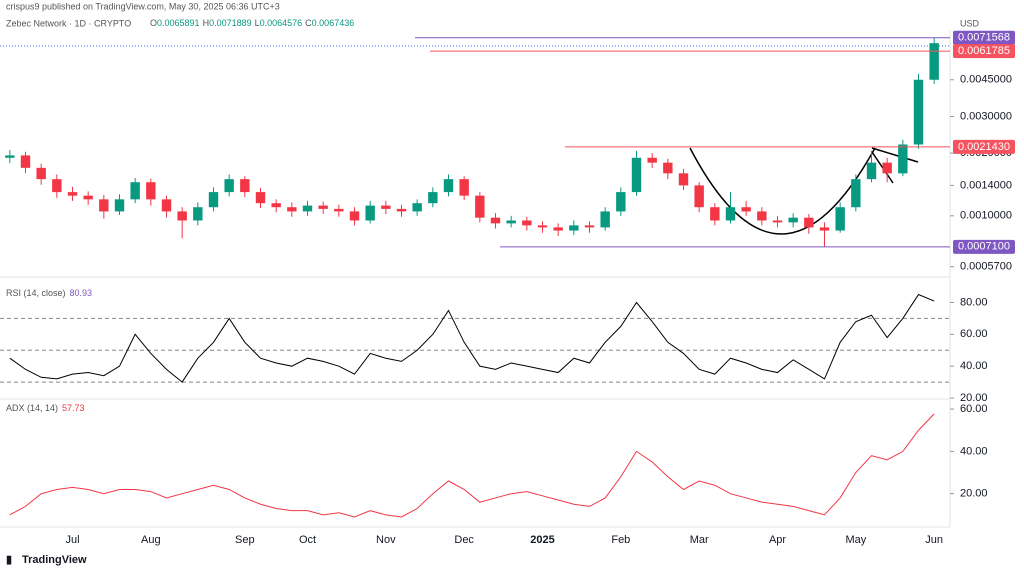 Image resolution: width=1024 pixels, height=570 pixels. I want to click on level-label: 0.0007100, so click(984, 247).